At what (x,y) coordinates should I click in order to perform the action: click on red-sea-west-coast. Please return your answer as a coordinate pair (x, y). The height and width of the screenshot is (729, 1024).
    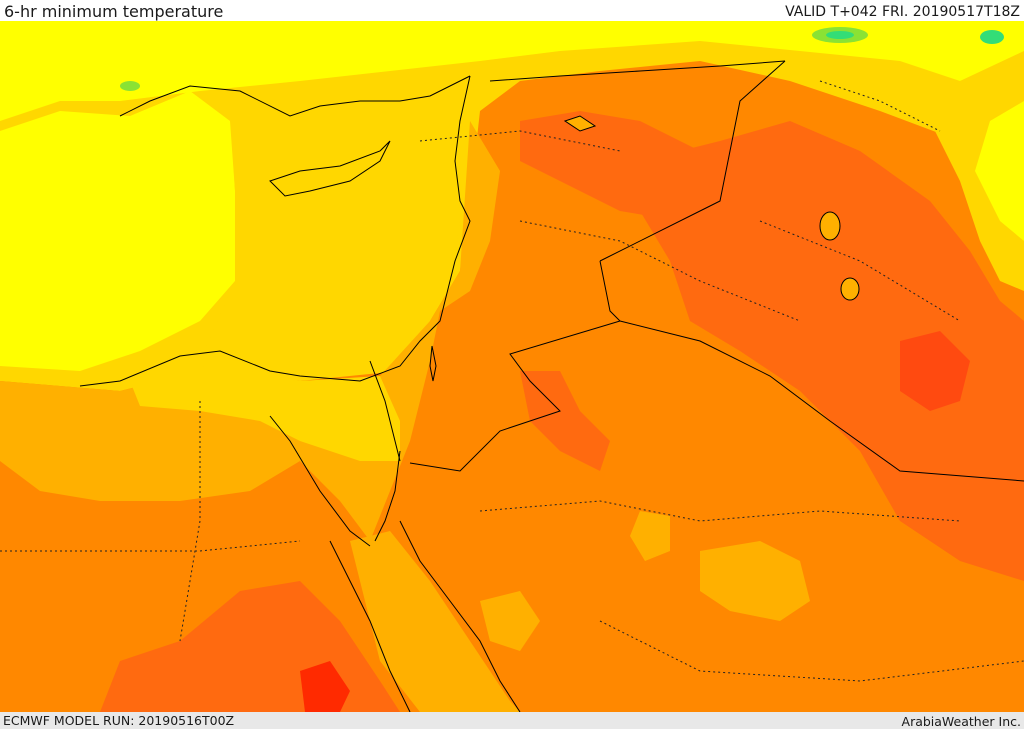
    Looking at the image, I should click on (370, 626).